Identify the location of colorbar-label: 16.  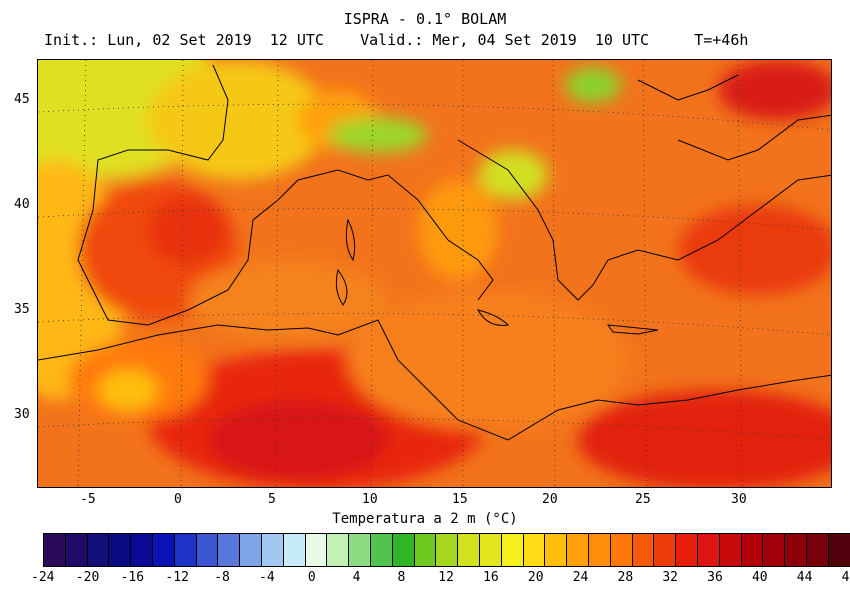
(491, 577).